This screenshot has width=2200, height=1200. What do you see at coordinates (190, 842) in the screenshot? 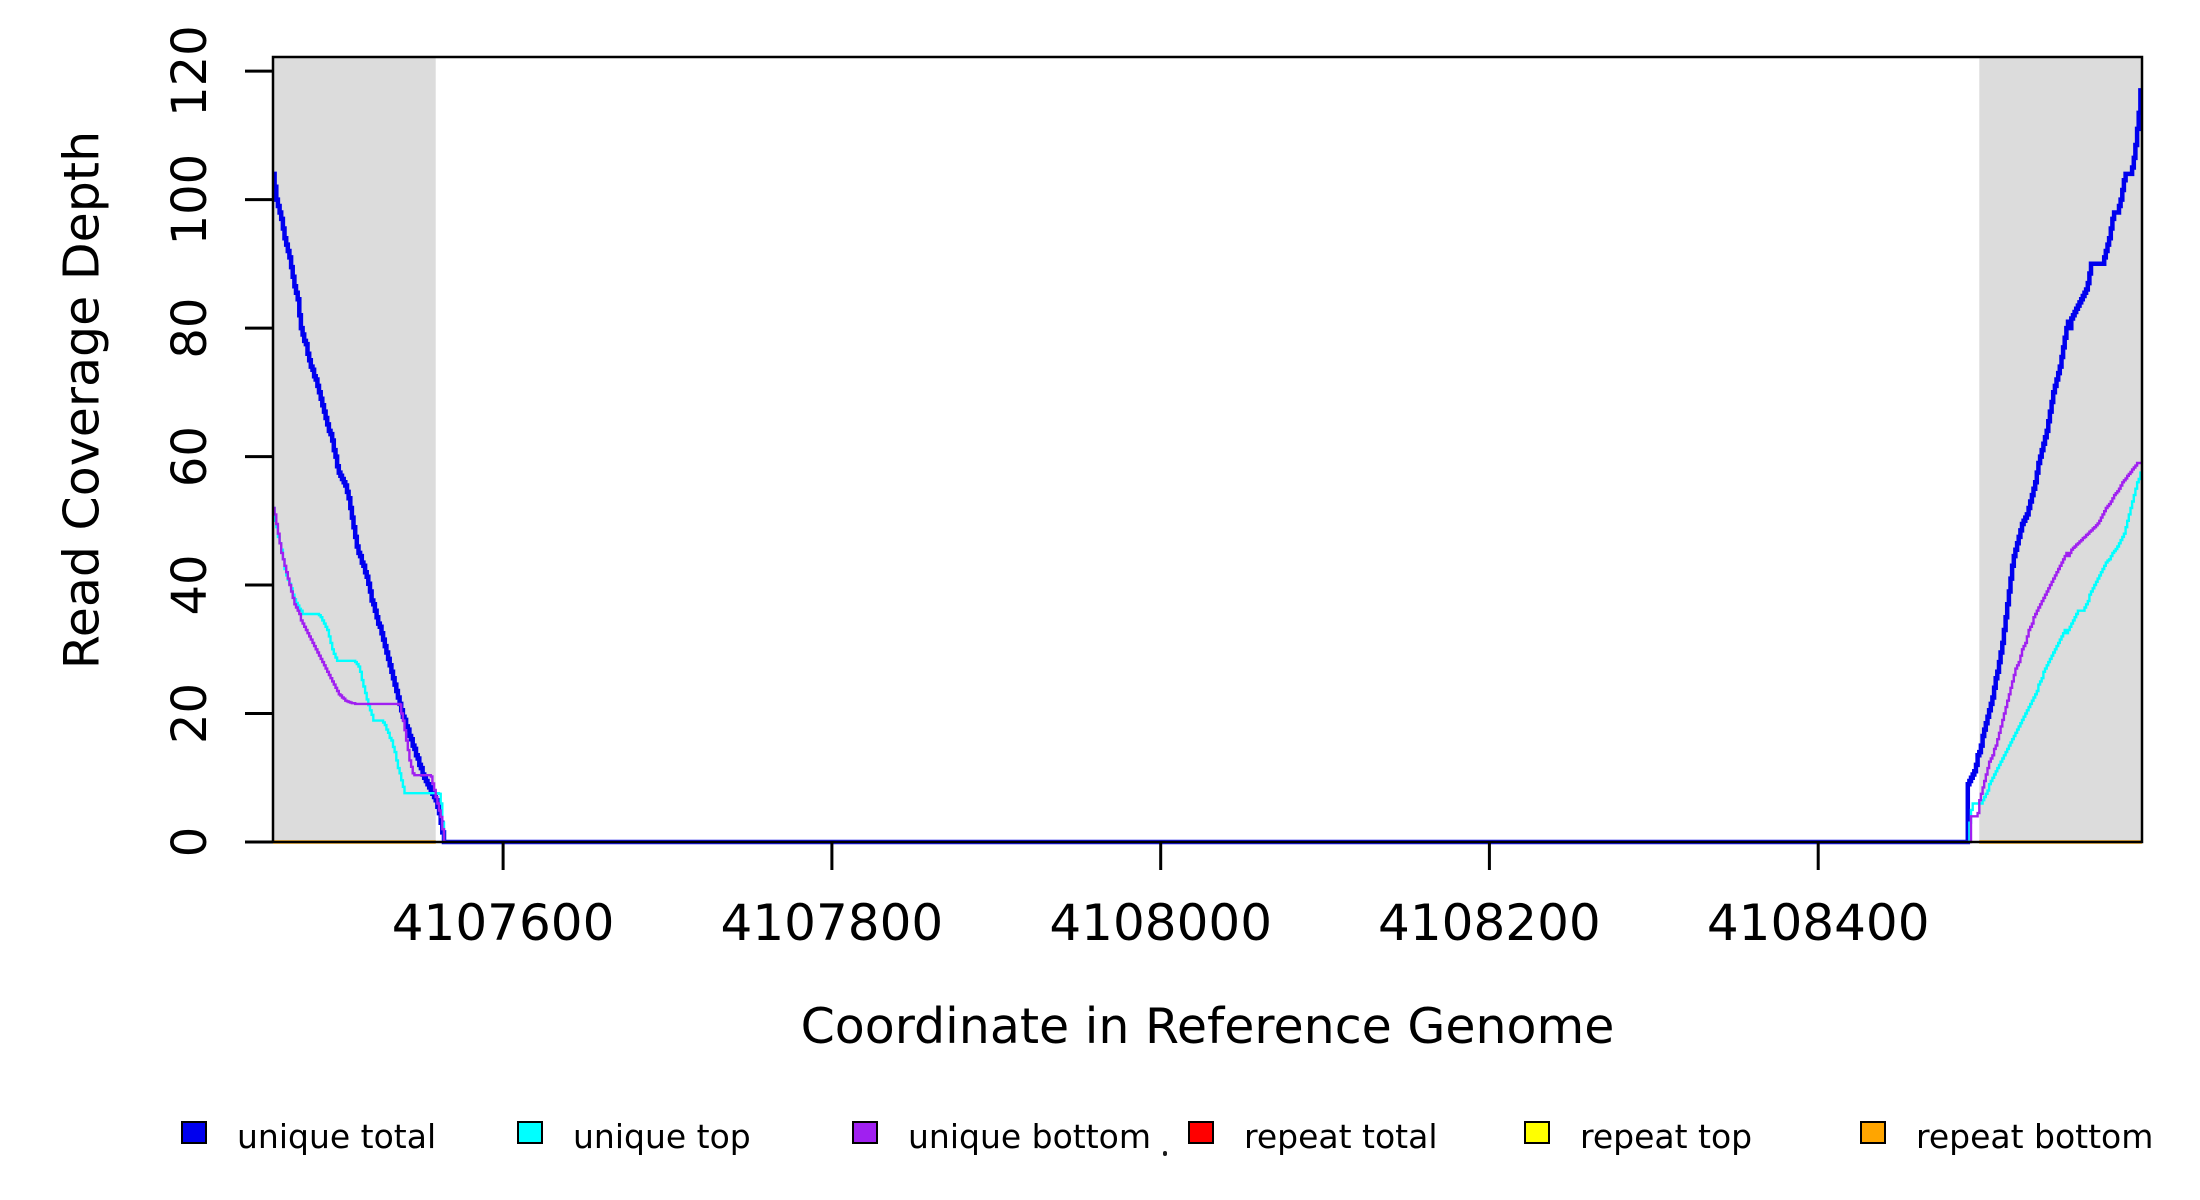
I see `y-tick-label: 0` at bounding box center [190, 842].